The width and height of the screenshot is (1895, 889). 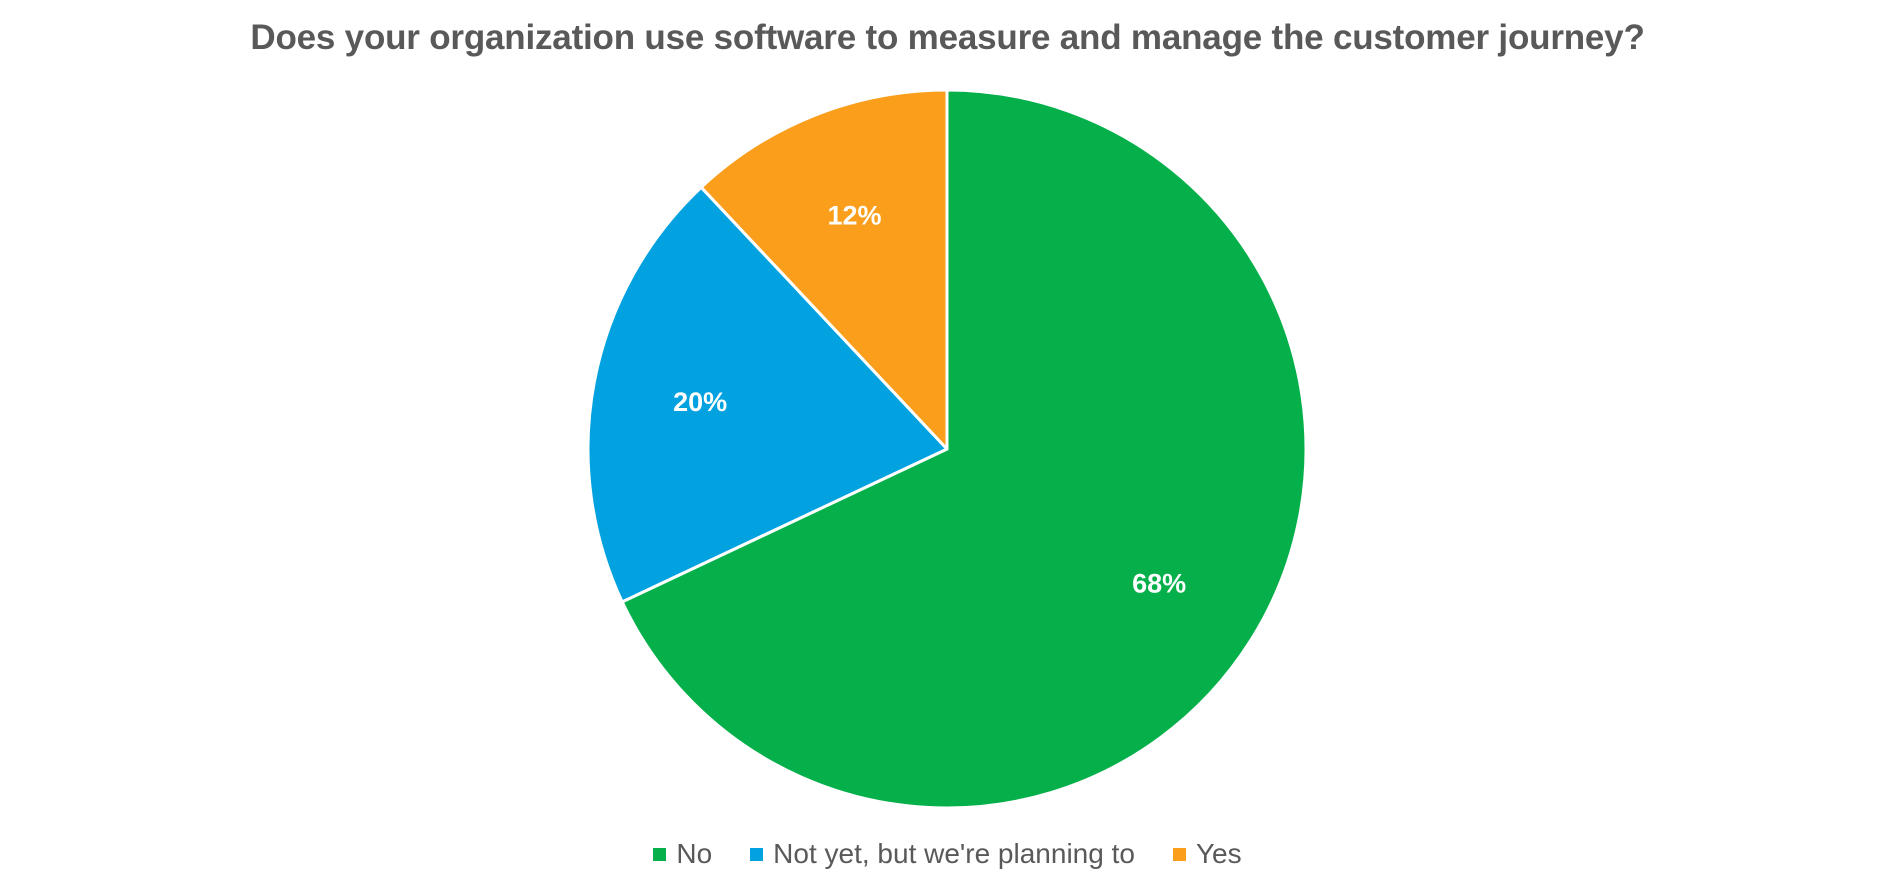 I want to click on legend-swatch-not-yet, so click(x=757, y=854).